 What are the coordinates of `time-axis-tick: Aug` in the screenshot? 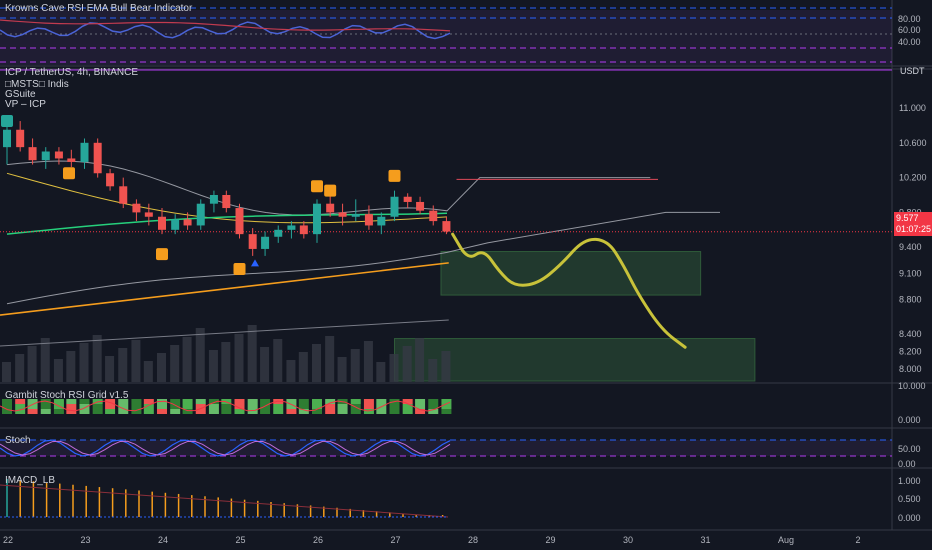 It's located at (786, 540).